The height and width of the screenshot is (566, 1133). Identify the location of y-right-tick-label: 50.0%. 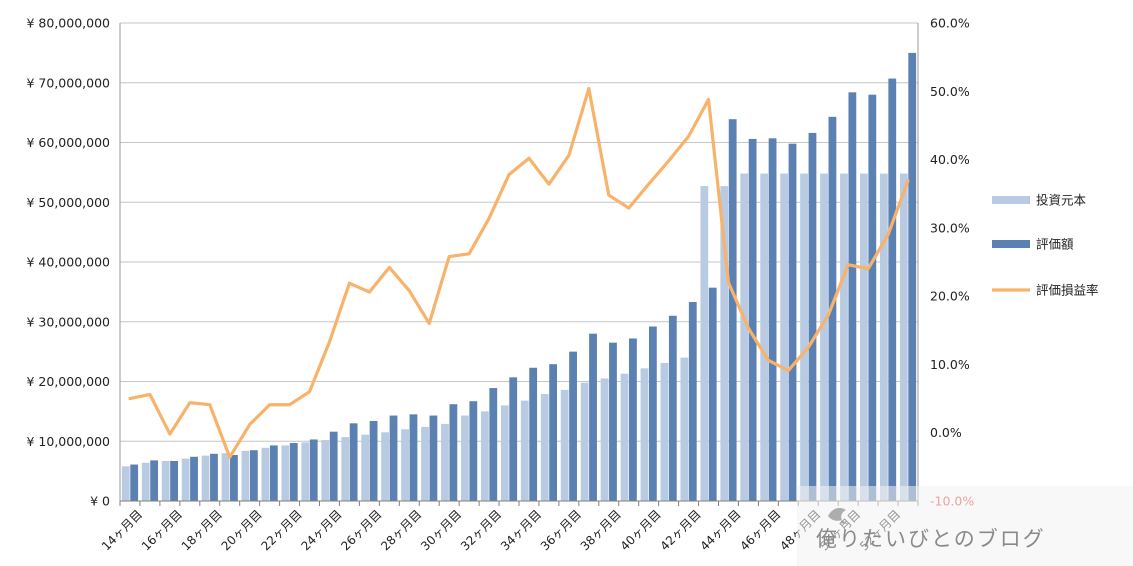
(950, 91).